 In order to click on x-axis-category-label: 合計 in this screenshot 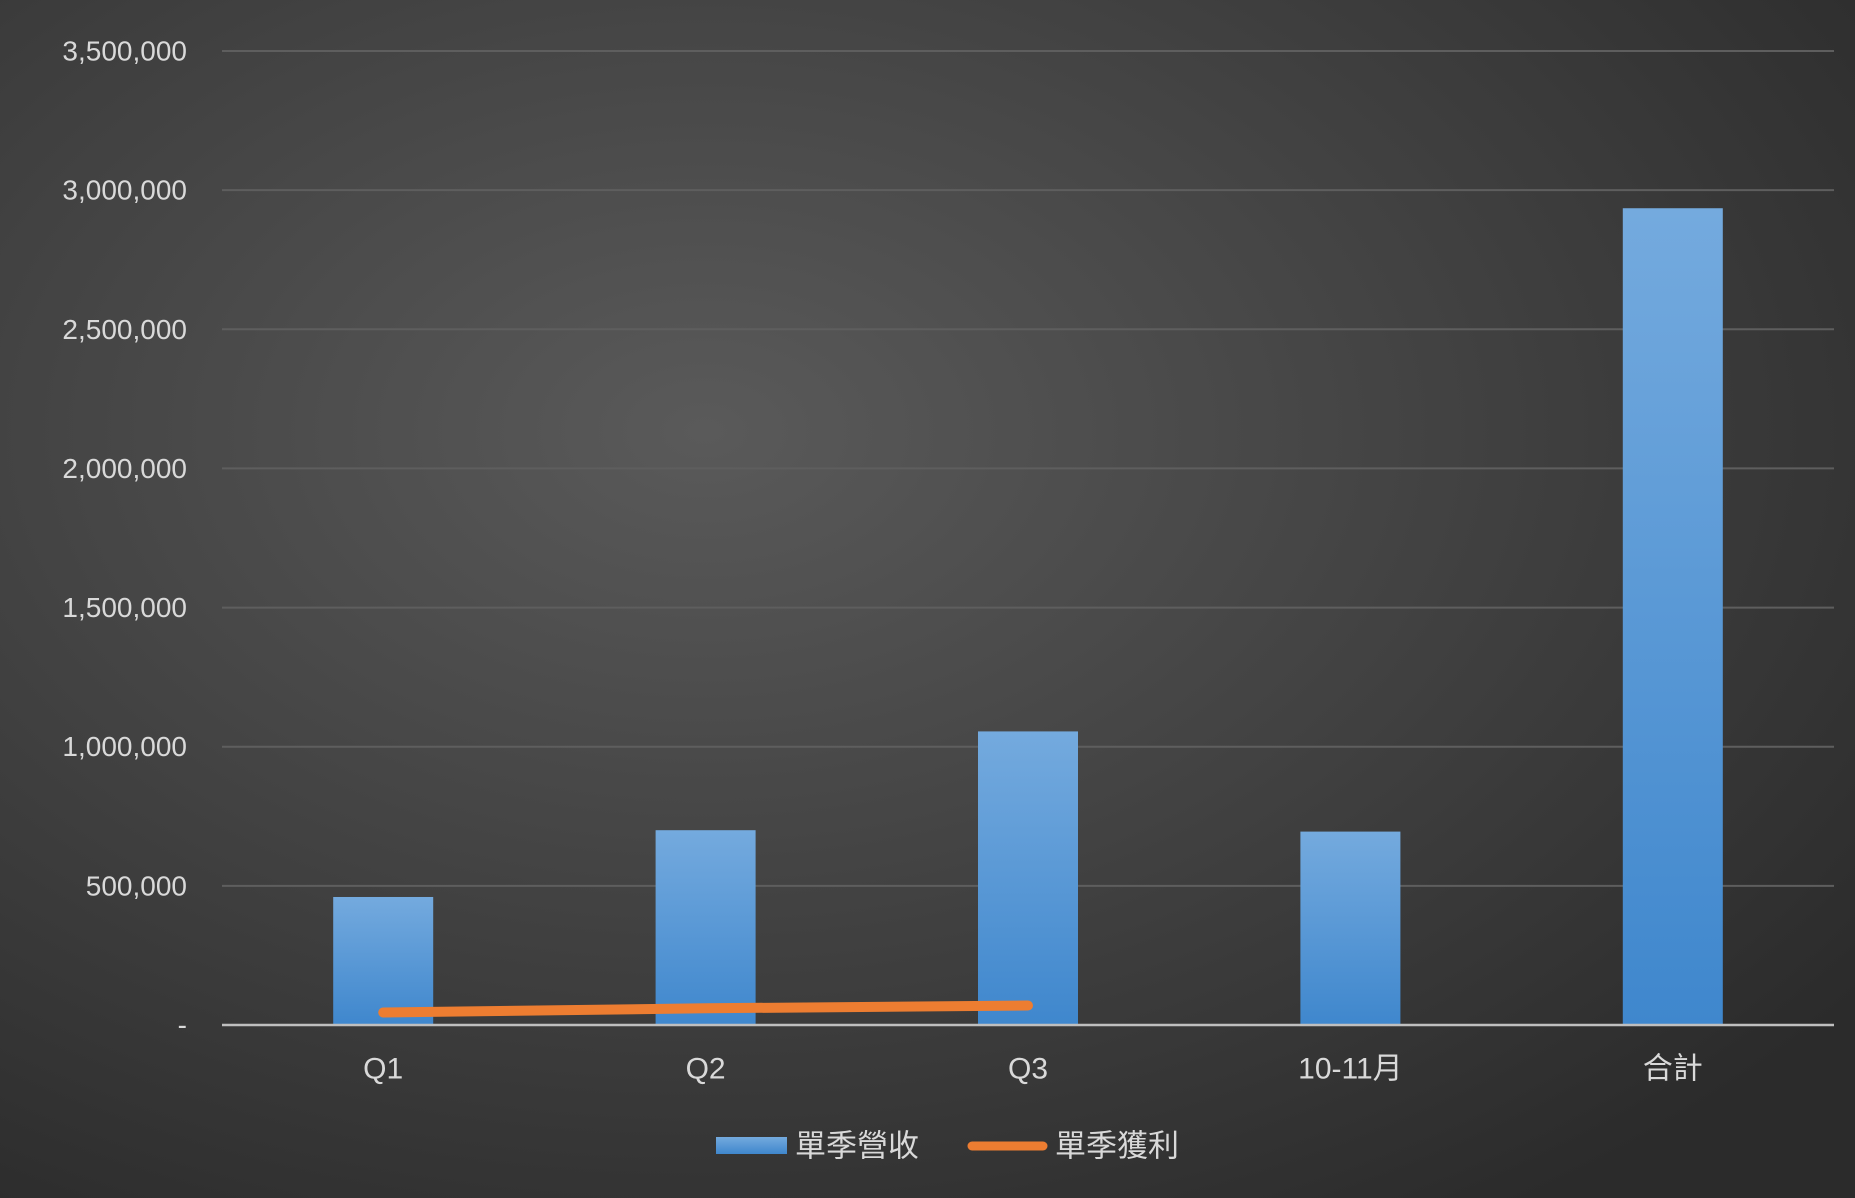, I will do `click(1673, 1069)`.